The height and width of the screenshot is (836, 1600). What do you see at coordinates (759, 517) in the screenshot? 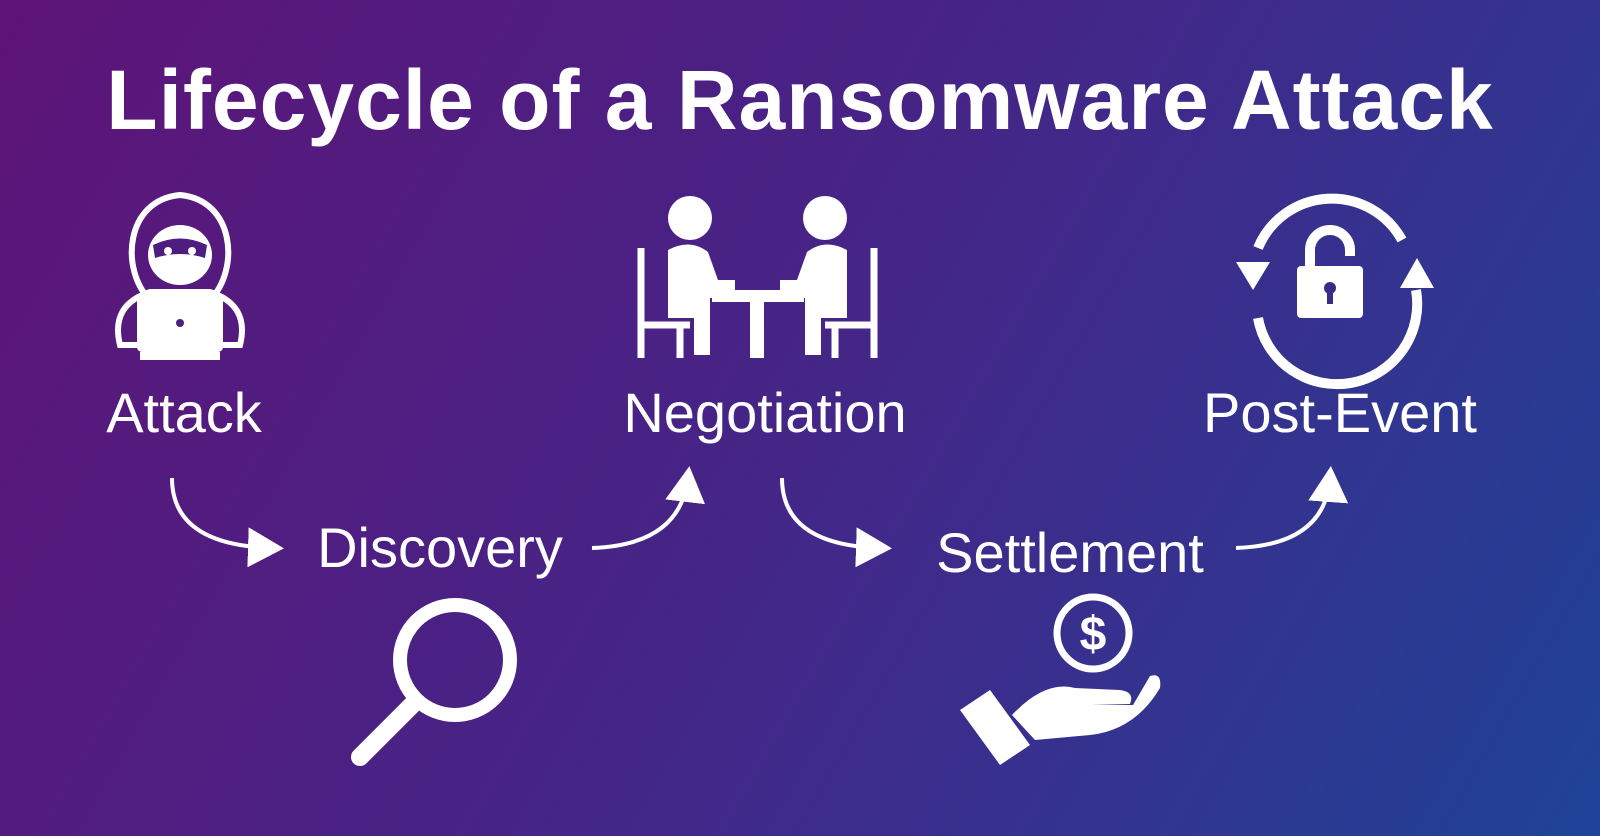
I see `flow-arrows` at bounding box center [759, 517].